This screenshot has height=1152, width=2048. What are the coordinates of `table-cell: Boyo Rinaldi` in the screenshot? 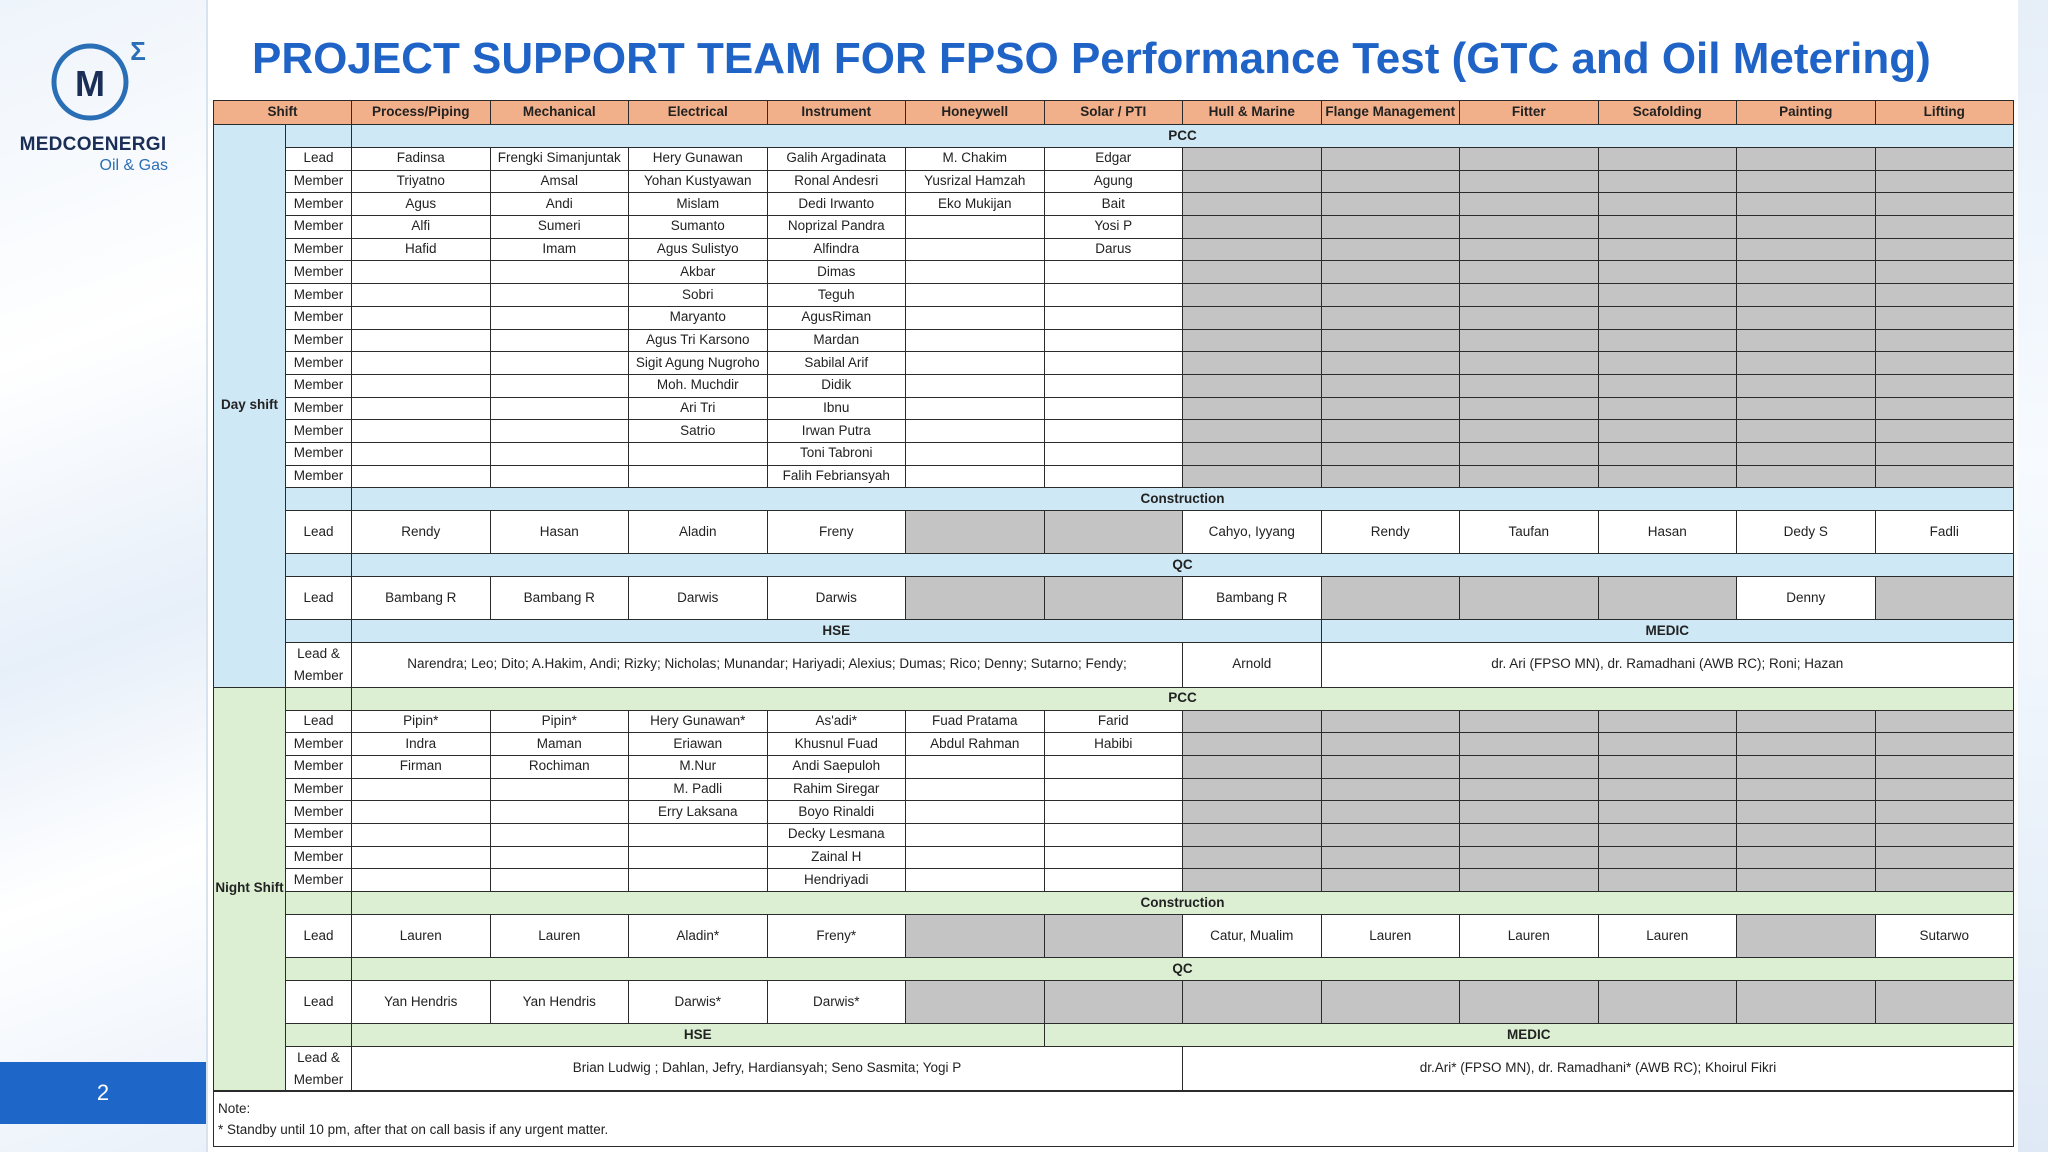 It's located at (836, 812).